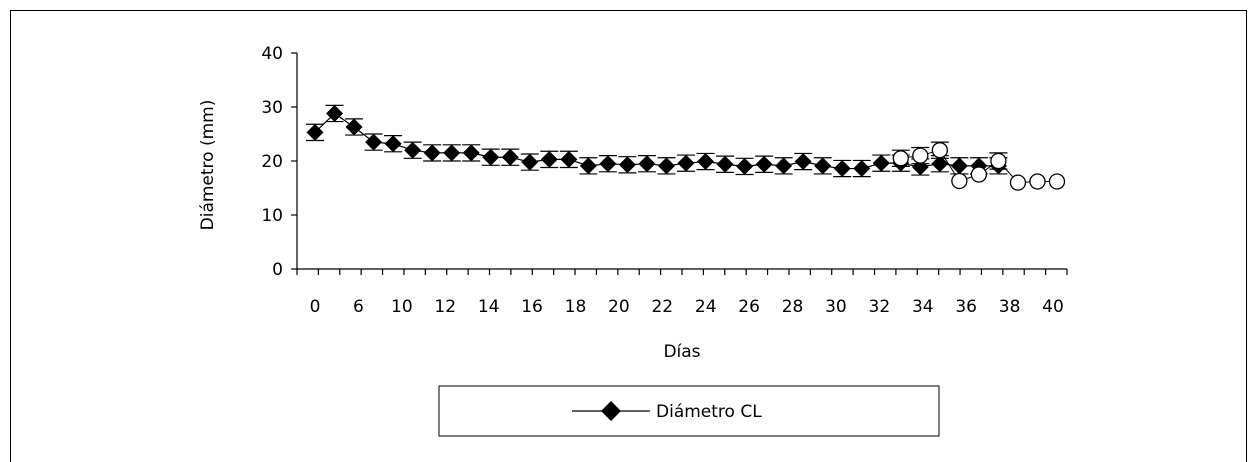 The width and height of the screenshot is (1257, 462). I want to click on legend-diamond-marker, so click(611, 411).